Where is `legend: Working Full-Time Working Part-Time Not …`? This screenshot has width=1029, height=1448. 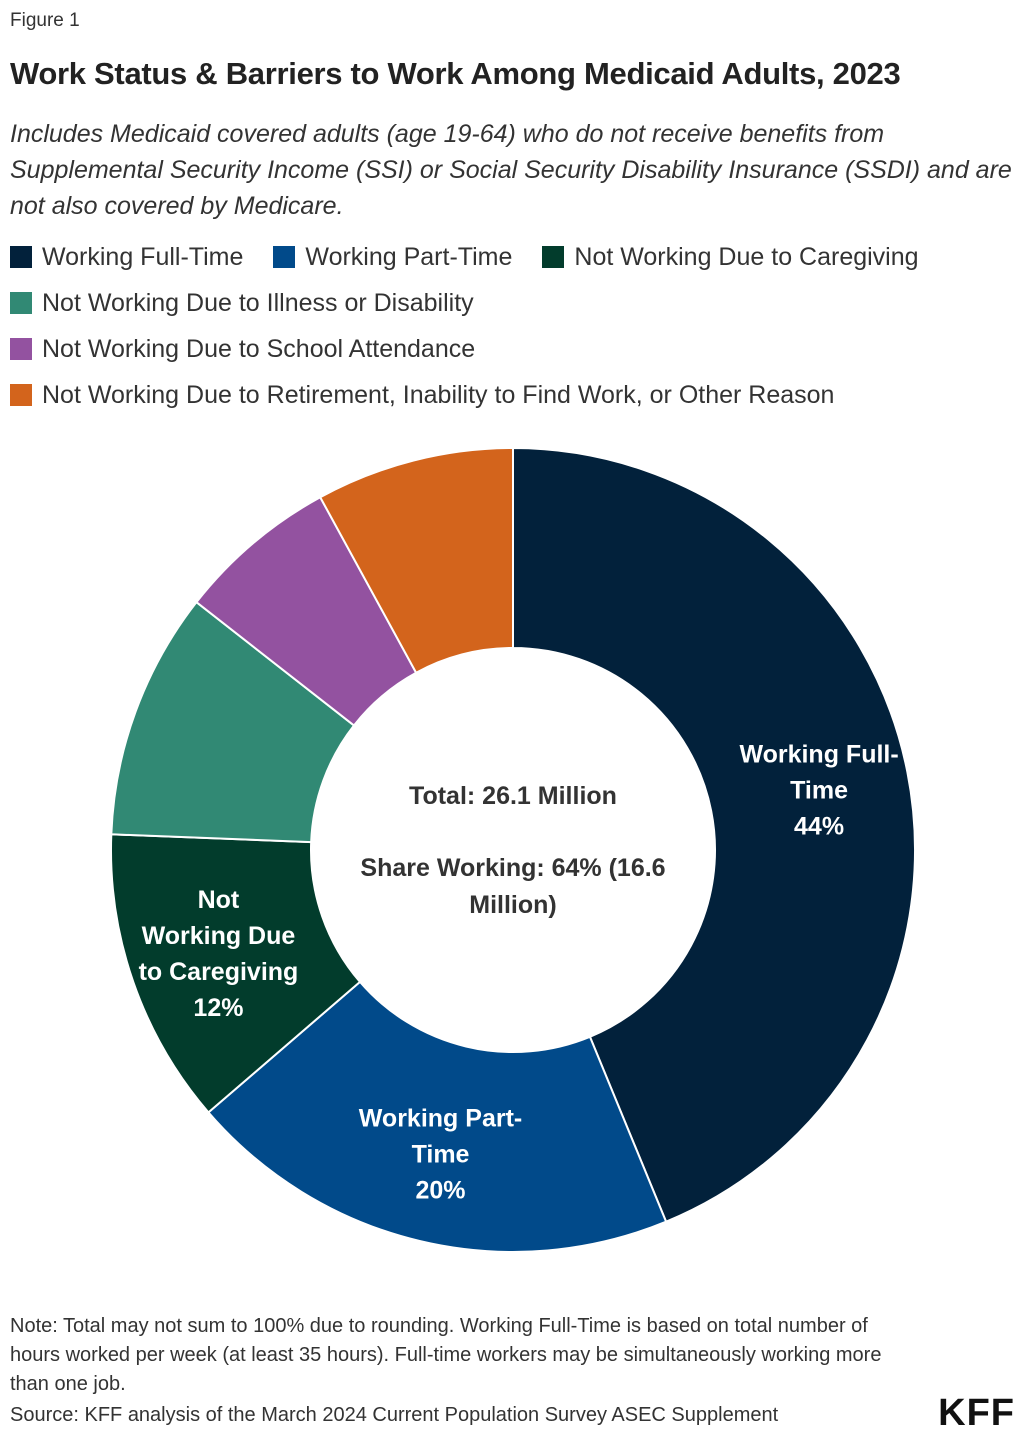 legend: Working Full-Time Working Part-Time Not … is located at coordinates (517, 326).